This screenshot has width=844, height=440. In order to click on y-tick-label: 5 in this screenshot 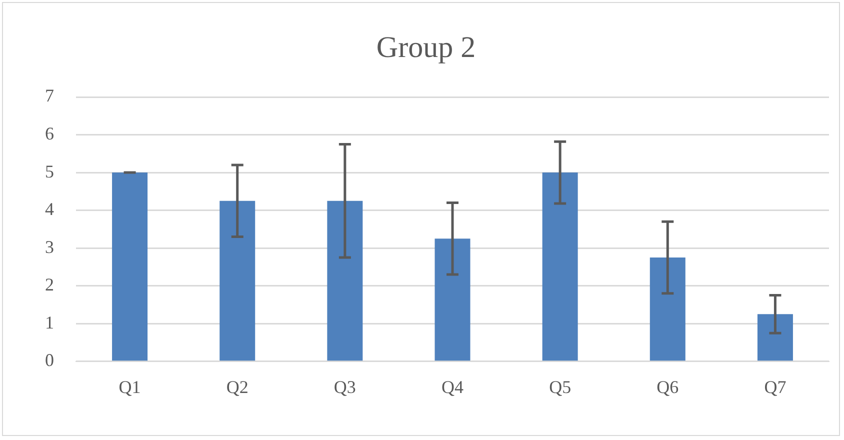, I will do `click(49, 171)`.